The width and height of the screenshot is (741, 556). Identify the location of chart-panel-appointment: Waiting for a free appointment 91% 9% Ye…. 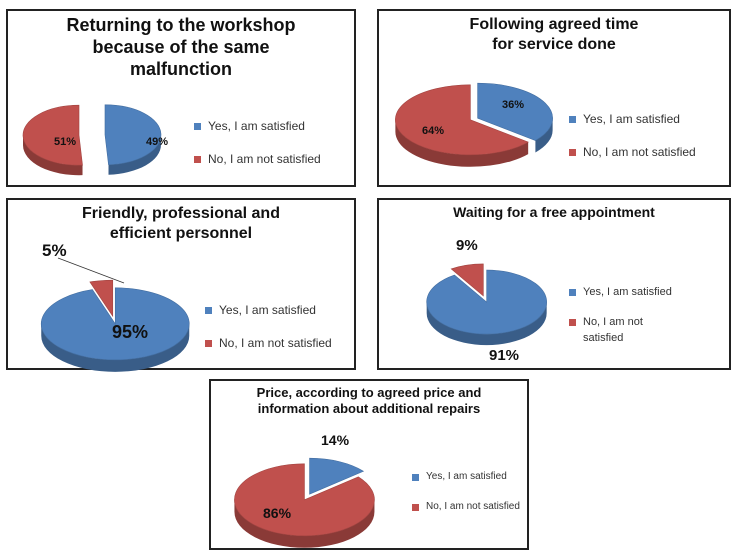
(554, 284).